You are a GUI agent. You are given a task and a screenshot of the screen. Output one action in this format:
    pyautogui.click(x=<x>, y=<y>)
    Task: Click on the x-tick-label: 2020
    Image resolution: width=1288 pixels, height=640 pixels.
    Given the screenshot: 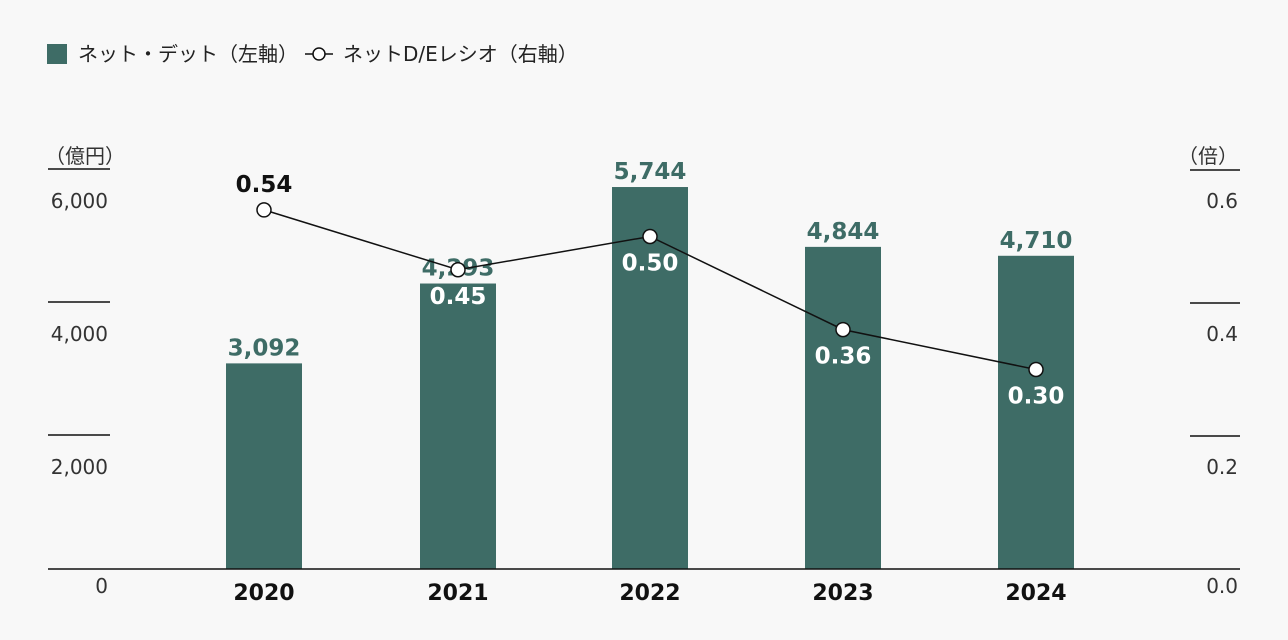 What is the action you would take?
    pyautogui.click(x=263, y=593)
    